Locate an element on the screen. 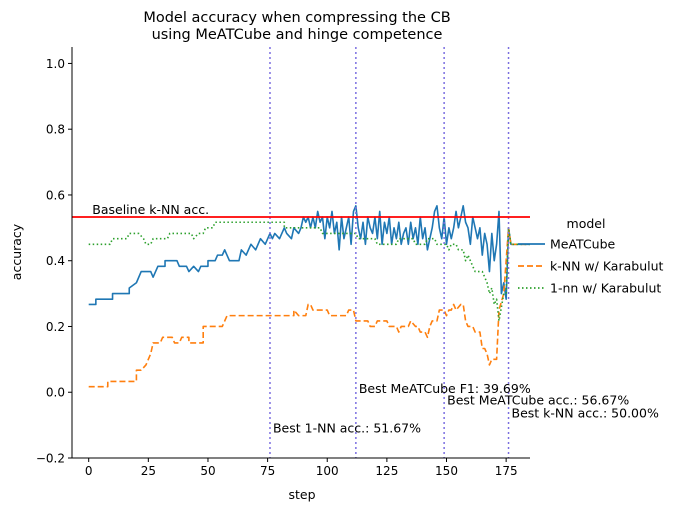  series-line-1-nn-w-karabulut is located at coordinates (309, 271).